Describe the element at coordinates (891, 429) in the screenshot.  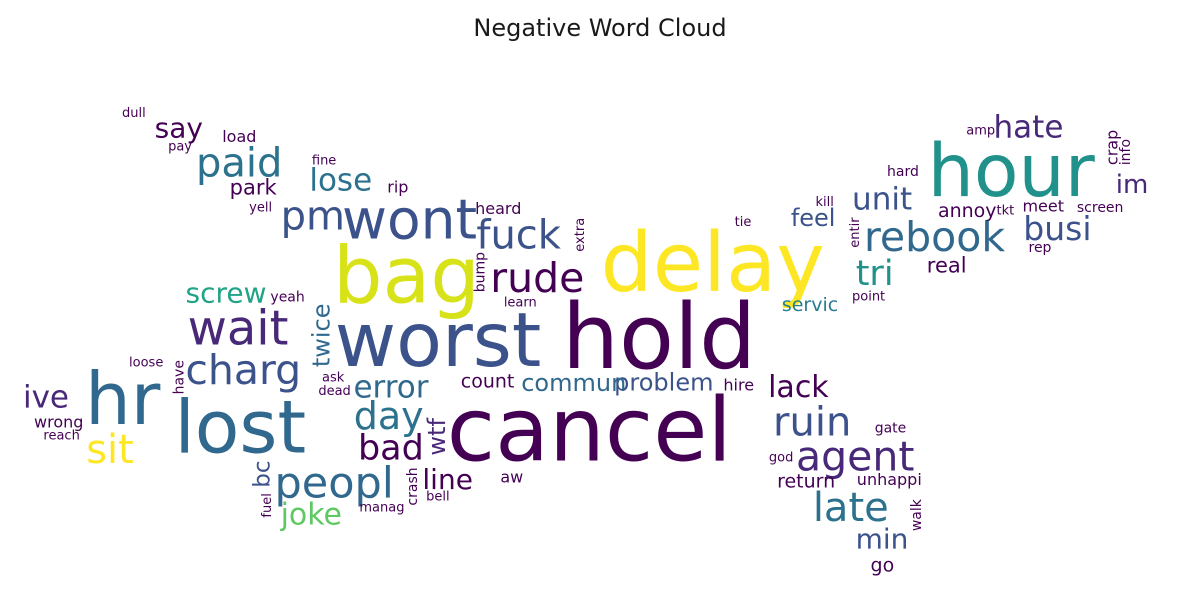
I see `word-gate: gate` at that location.